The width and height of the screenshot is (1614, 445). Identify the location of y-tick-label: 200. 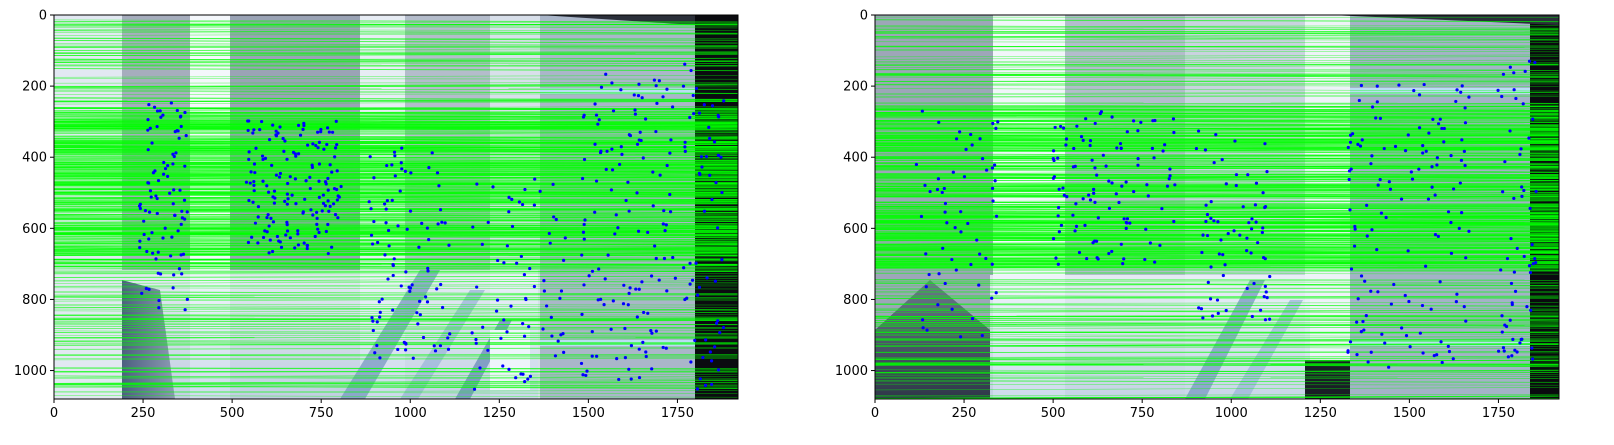
(34, 87).